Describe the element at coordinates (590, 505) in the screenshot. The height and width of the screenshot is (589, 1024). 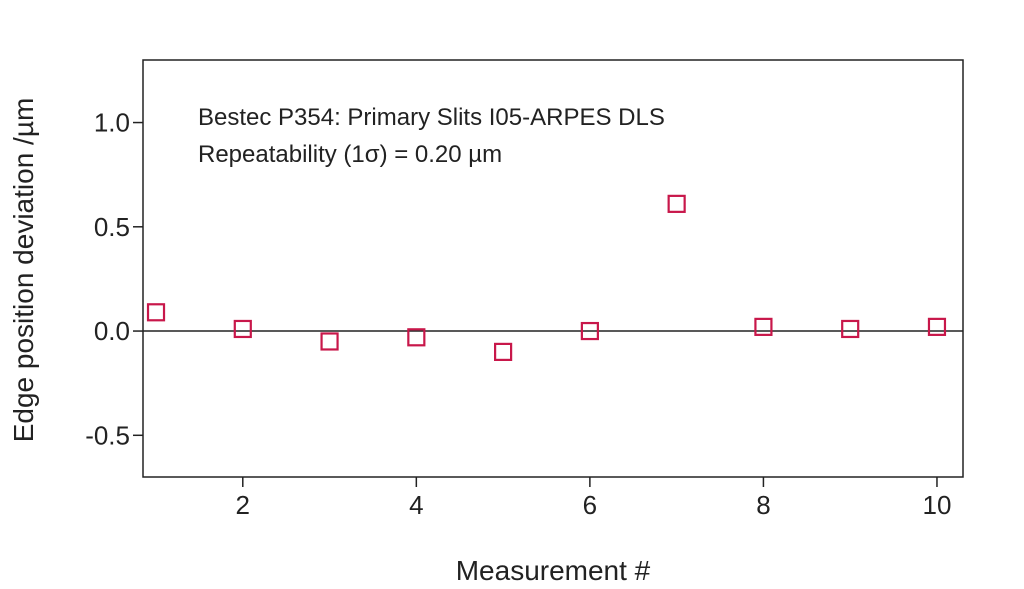
I see `x-tick-label: 6` at that location.